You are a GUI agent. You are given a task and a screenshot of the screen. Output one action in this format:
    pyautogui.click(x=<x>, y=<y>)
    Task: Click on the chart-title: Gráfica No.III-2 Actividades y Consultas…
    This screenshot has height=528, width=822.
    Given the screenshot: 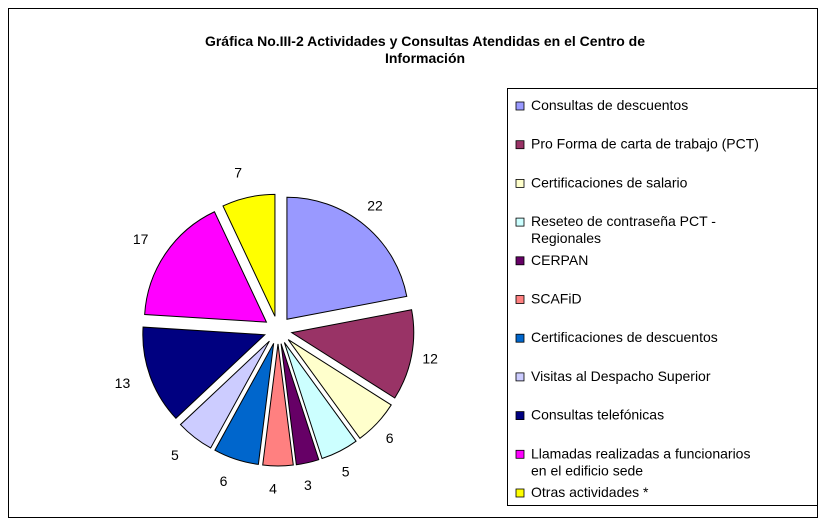 What is the action you would take?
    pyautogui.click(x=425, y=49)
    